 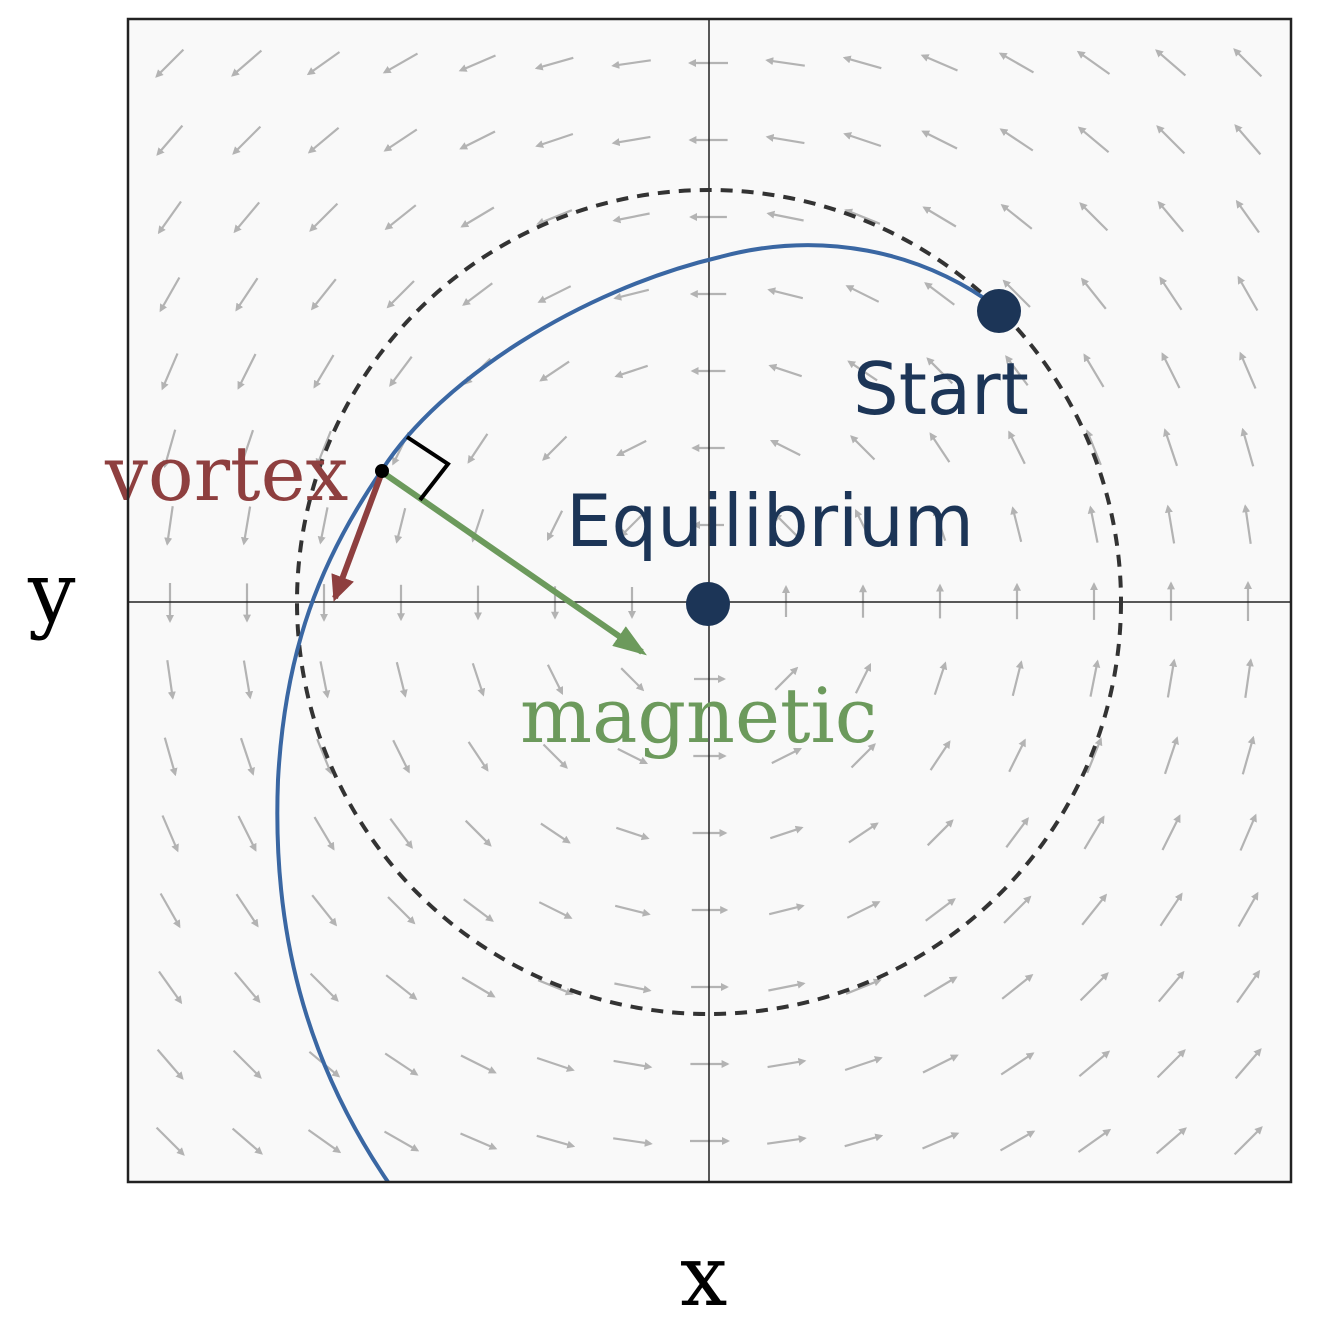 What do you see at coordinates (703, 1276) in the screenshot?
I see `x-axis-label: x` at bounding box center [703, 1276].